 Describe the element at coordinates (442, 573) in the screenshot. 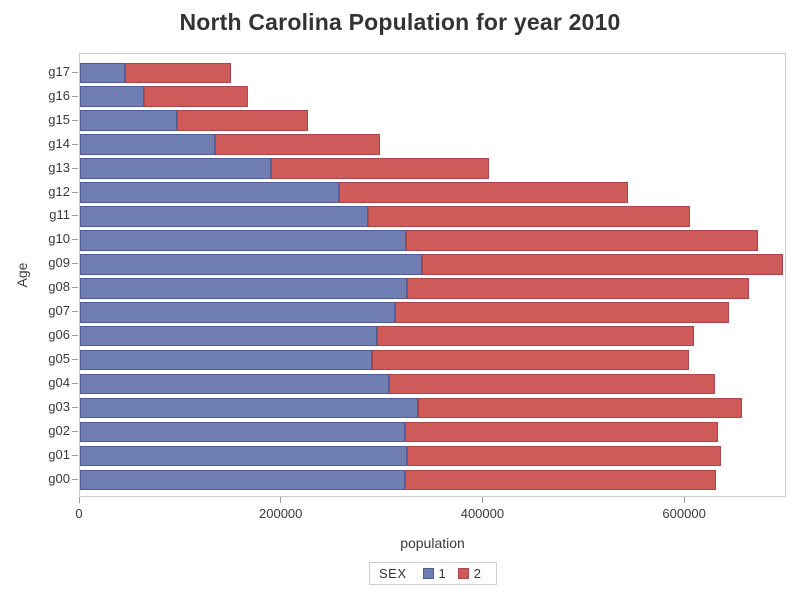

I see `legend-label: 1` at that location.